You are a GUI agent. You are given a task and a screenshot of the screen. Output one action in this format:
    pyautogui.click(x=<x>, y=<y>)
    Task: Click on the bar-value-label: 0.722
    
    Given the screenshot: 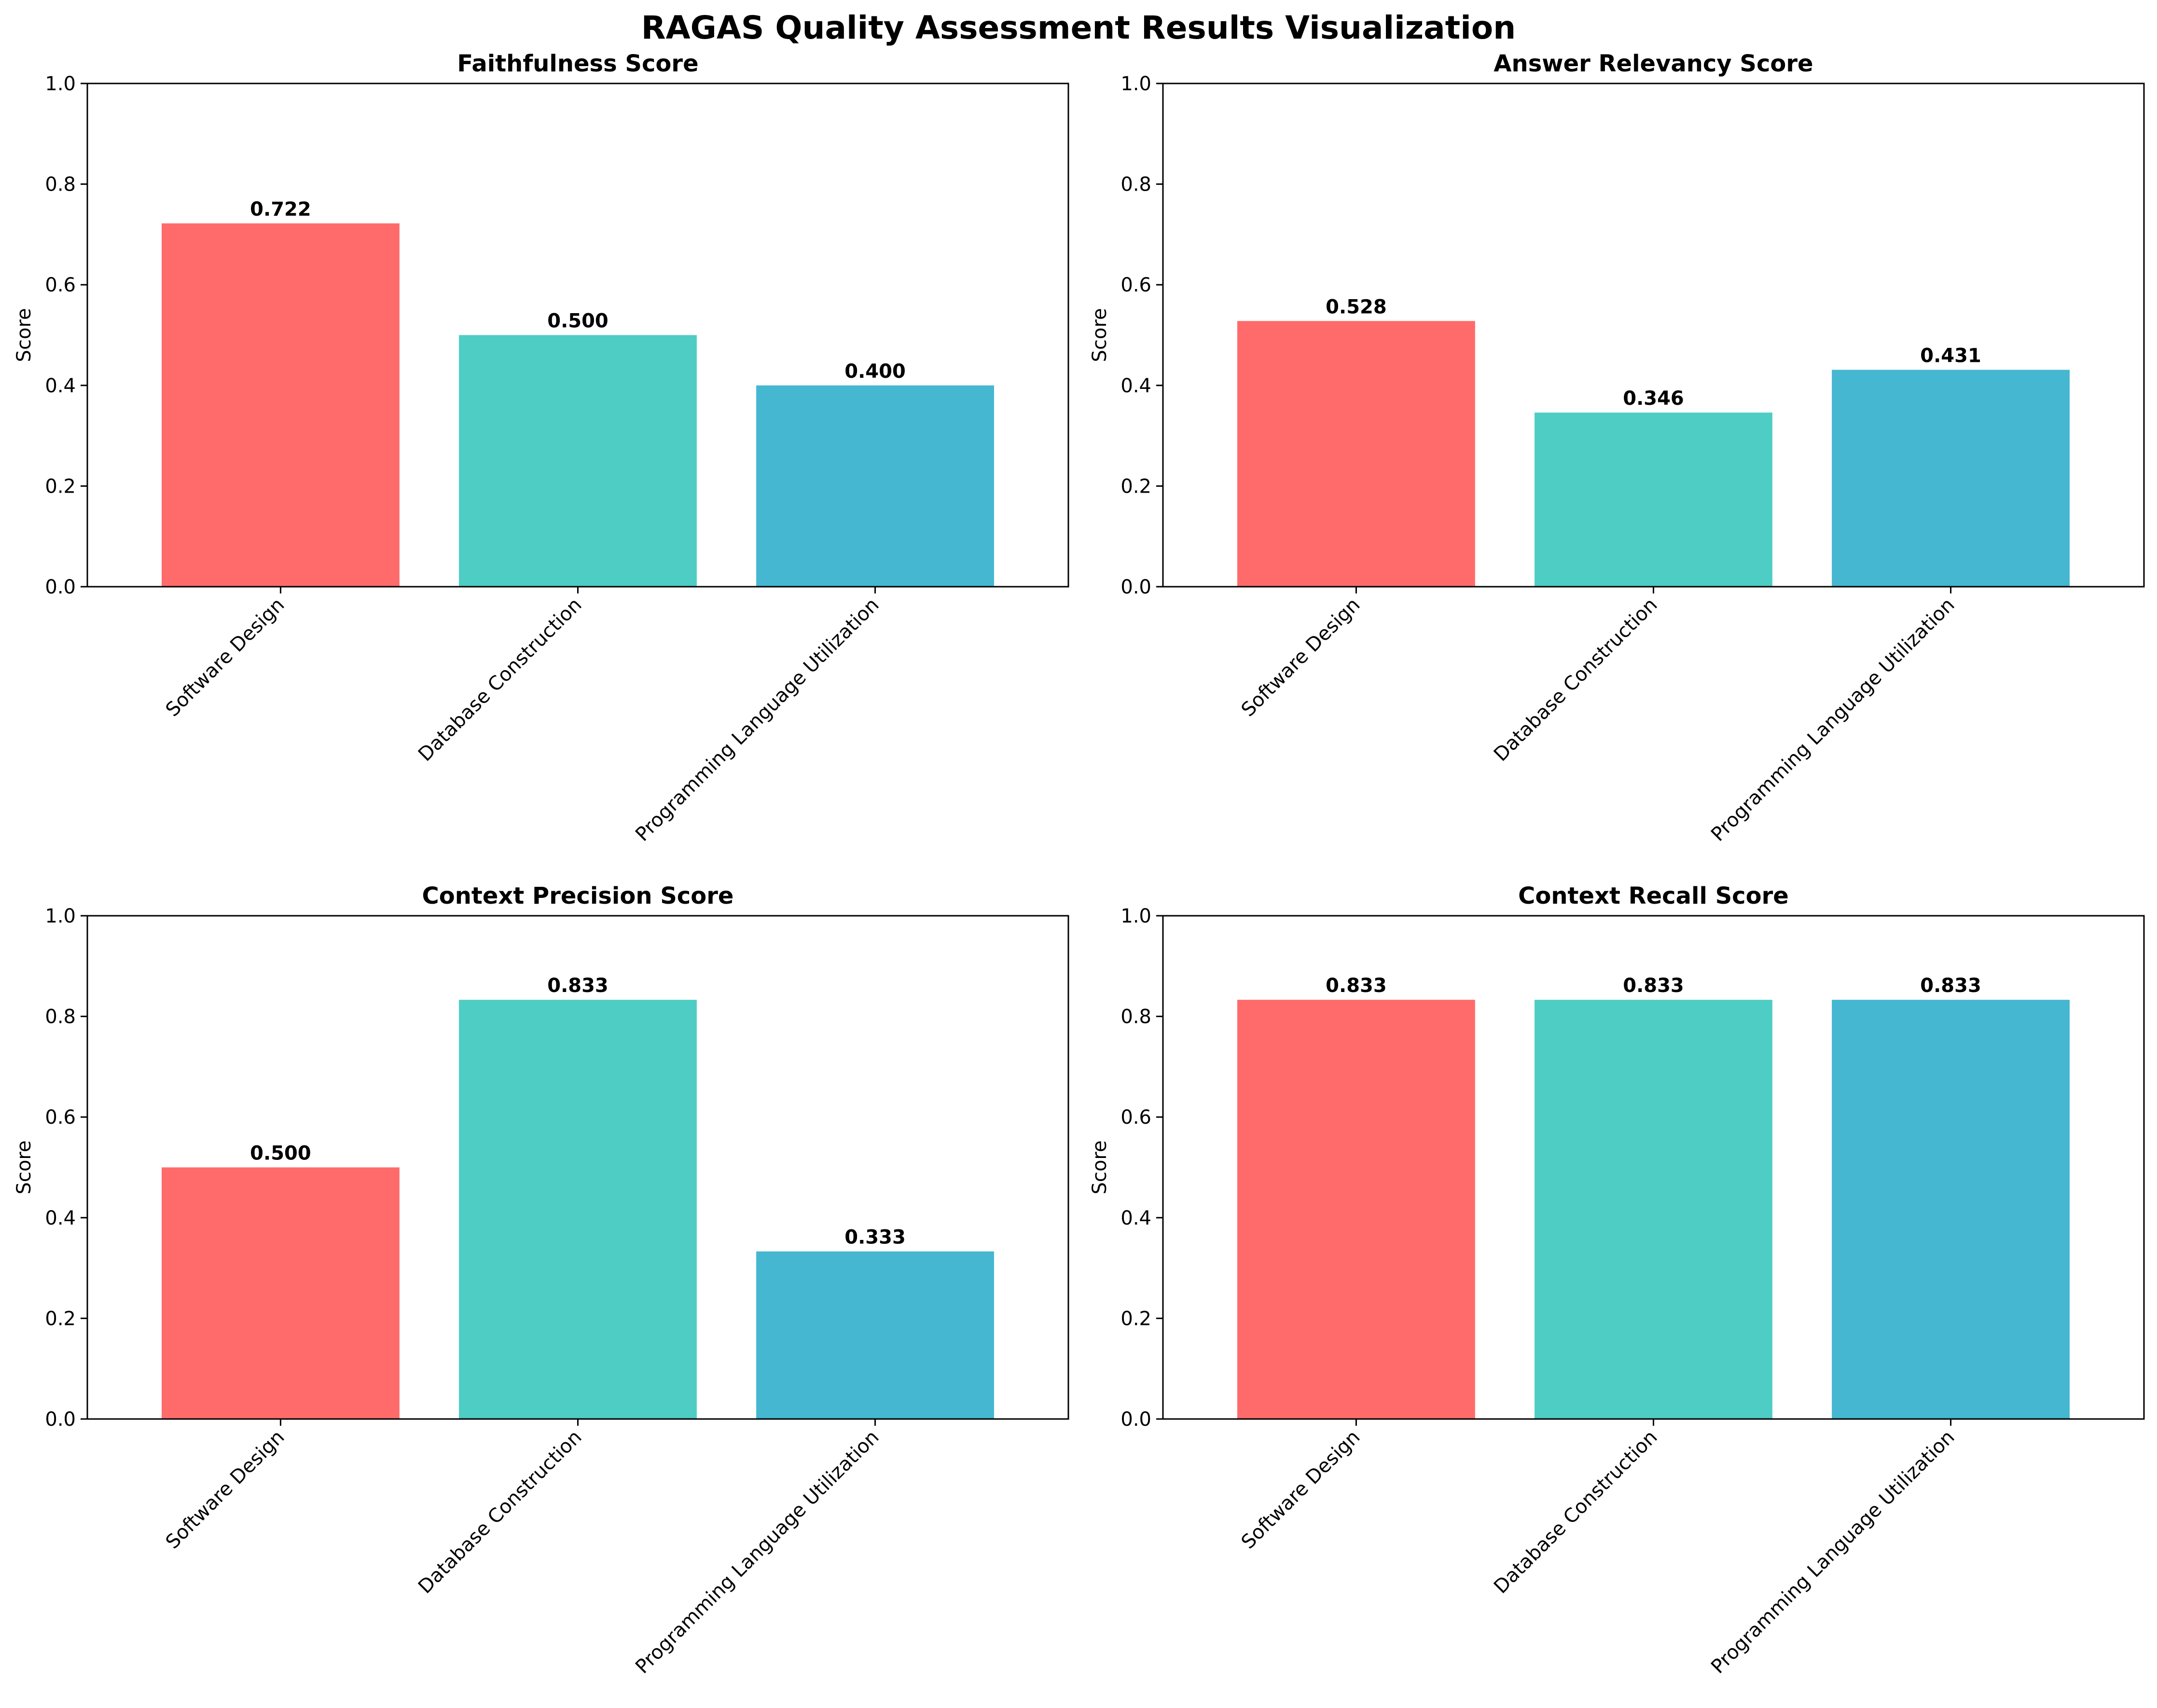 What is the action you would take?
    pyautogui.click(x=280, y=209)
    